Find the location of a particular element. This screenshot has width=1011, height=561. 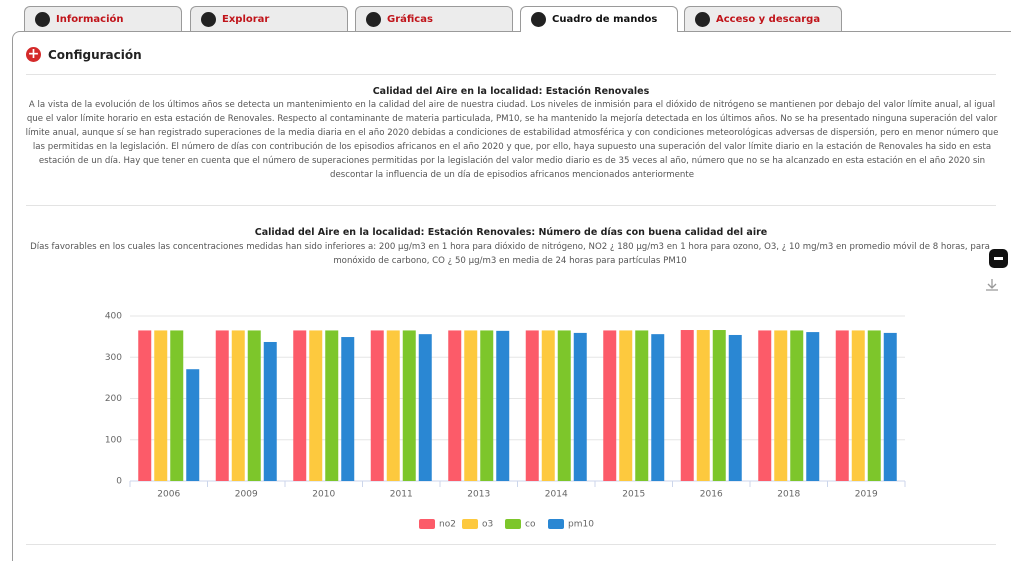

tab-label: Acceso y descarga is located at coordinates (768, 19).